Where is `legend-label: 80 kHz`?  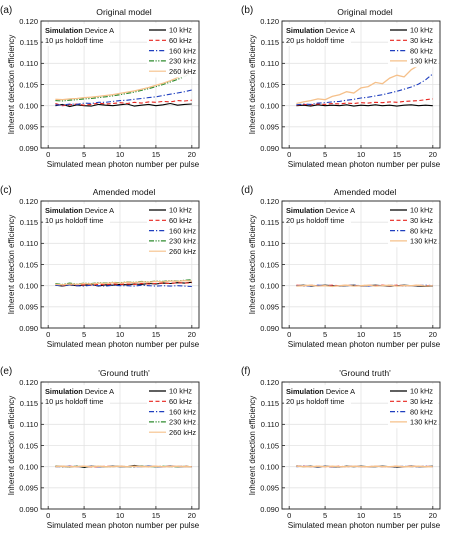 legend-label: 80 kHz is located at coordinates (421, 50).